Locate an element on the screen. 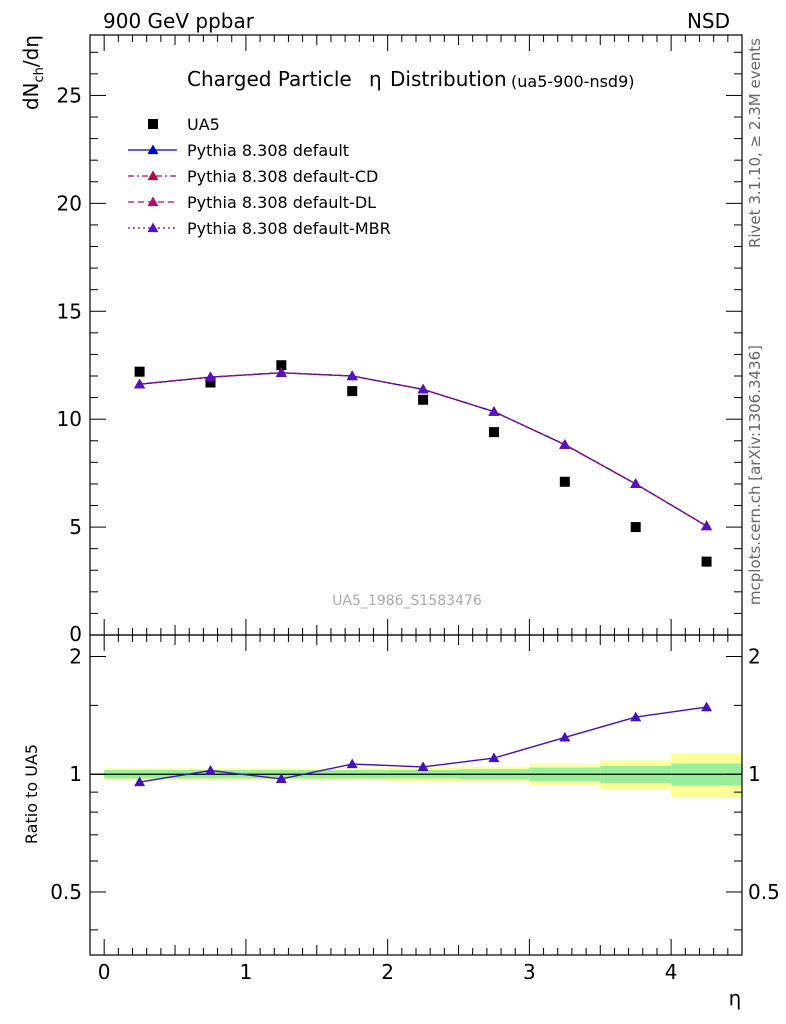 The image size is (786, 1024). legend-label: UA5 is located at coordinates (203, 124).